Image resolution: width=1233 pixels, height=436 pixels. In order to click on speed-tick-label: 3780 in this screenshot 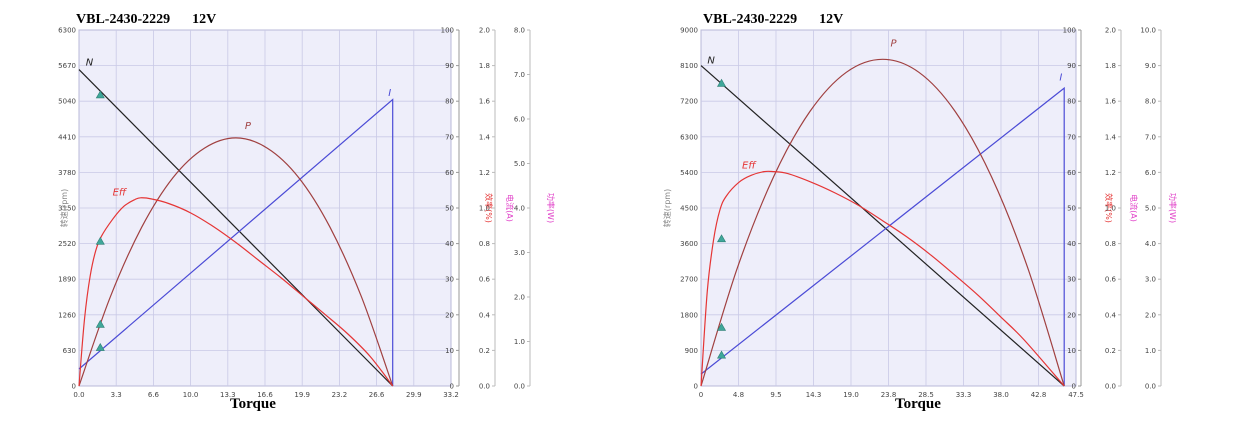, I will do `click(67, 173)`.